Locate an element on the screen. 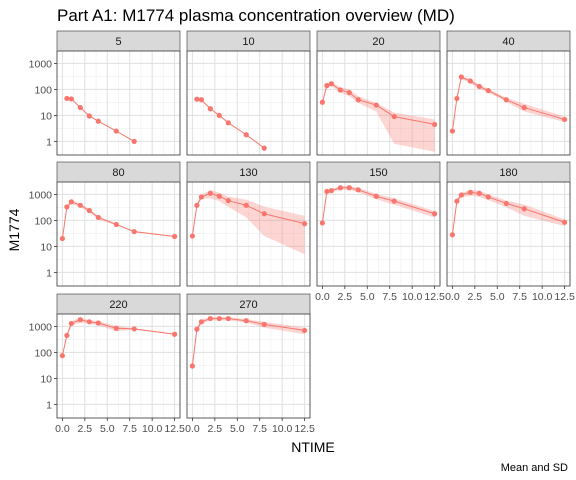 The image size is (576, 480). facet-panel-220: 220 1 10 100 1000 0.0 2.5 5.0 7.5 10.0 12.5 is located at coordinates (107, 364).